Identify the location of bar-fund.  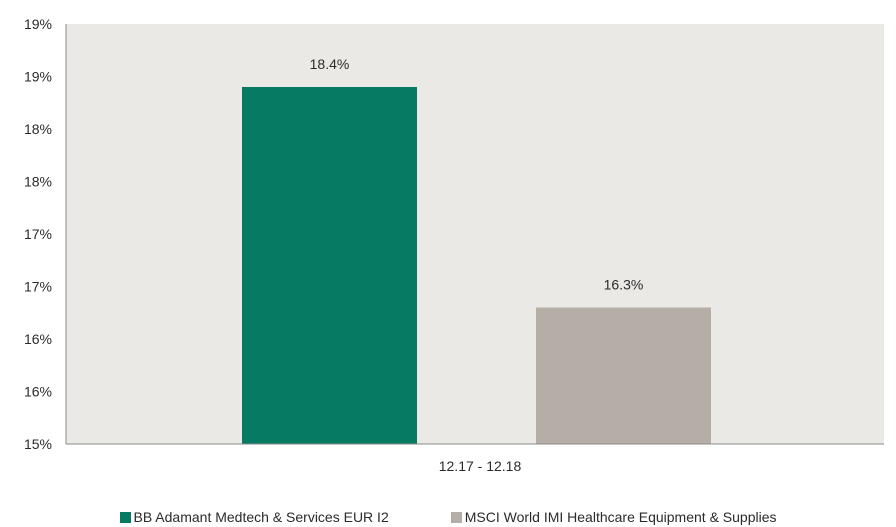
(329, 265).